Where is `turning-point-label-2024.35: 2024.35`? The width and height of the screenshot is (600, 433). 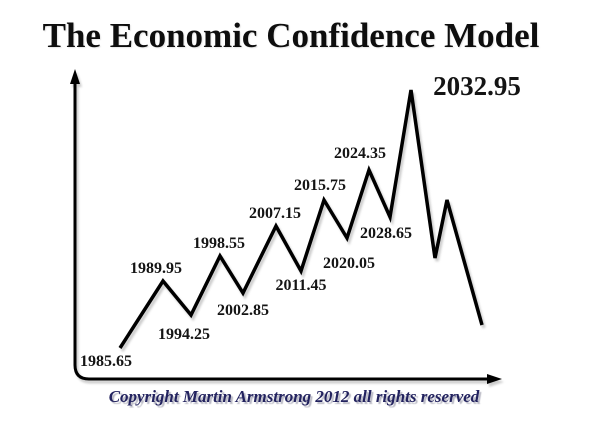 turning-point-label-2024.35: 2024.35 is located at coordinates (360, 153).